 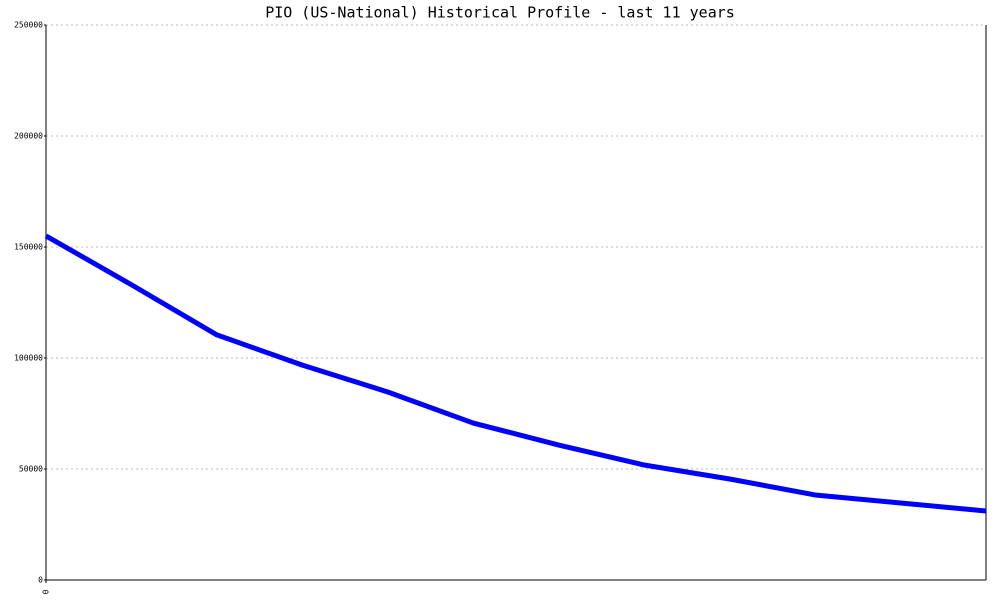 I want to click on x-tick-label: 0, so click(x=46, y=591).